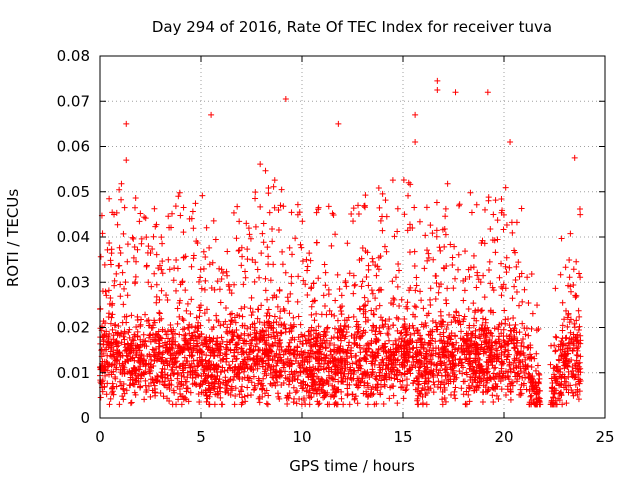 The height and width of the screenshot is (480, 640). Describe the element at coordinates (73, 147) in the screenshot. I see `y-tick-label: 0.06` at that location.